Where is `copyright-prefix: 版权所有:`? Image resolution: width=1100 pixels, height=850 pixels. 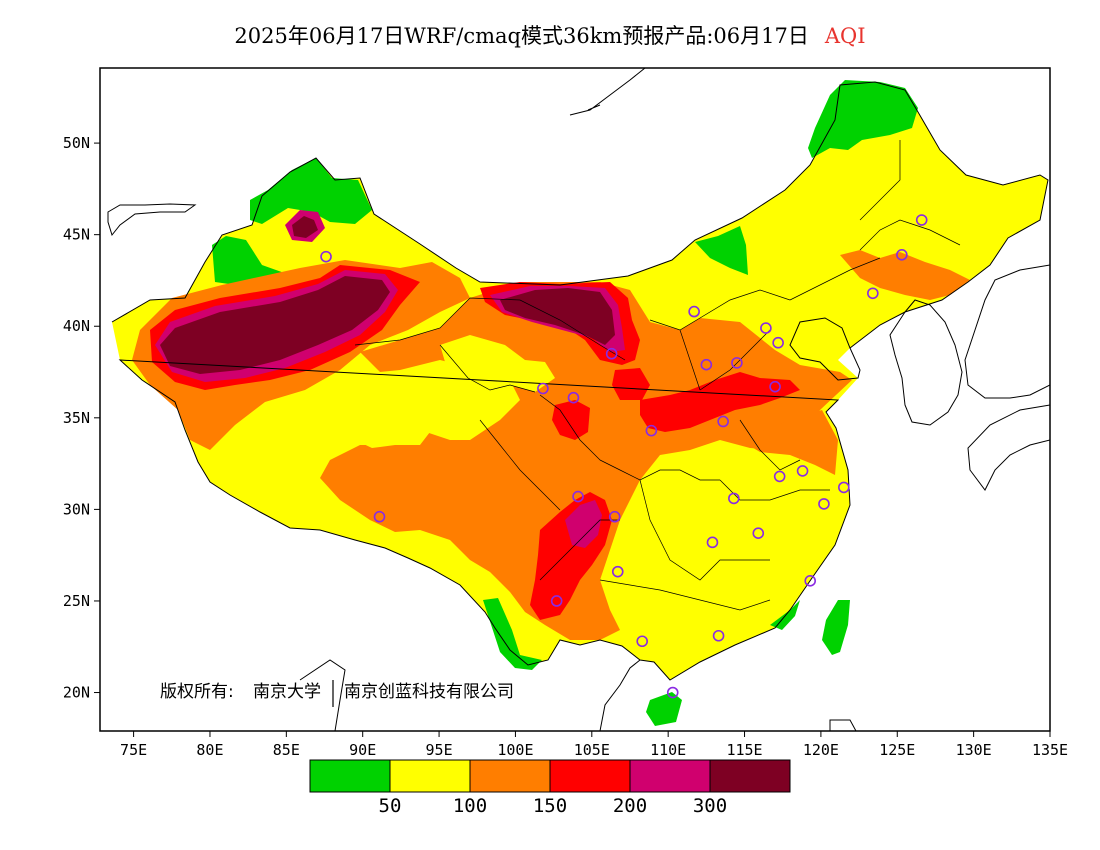 copyright-prefix: 版权所有: is located at coordinates (197, 692).